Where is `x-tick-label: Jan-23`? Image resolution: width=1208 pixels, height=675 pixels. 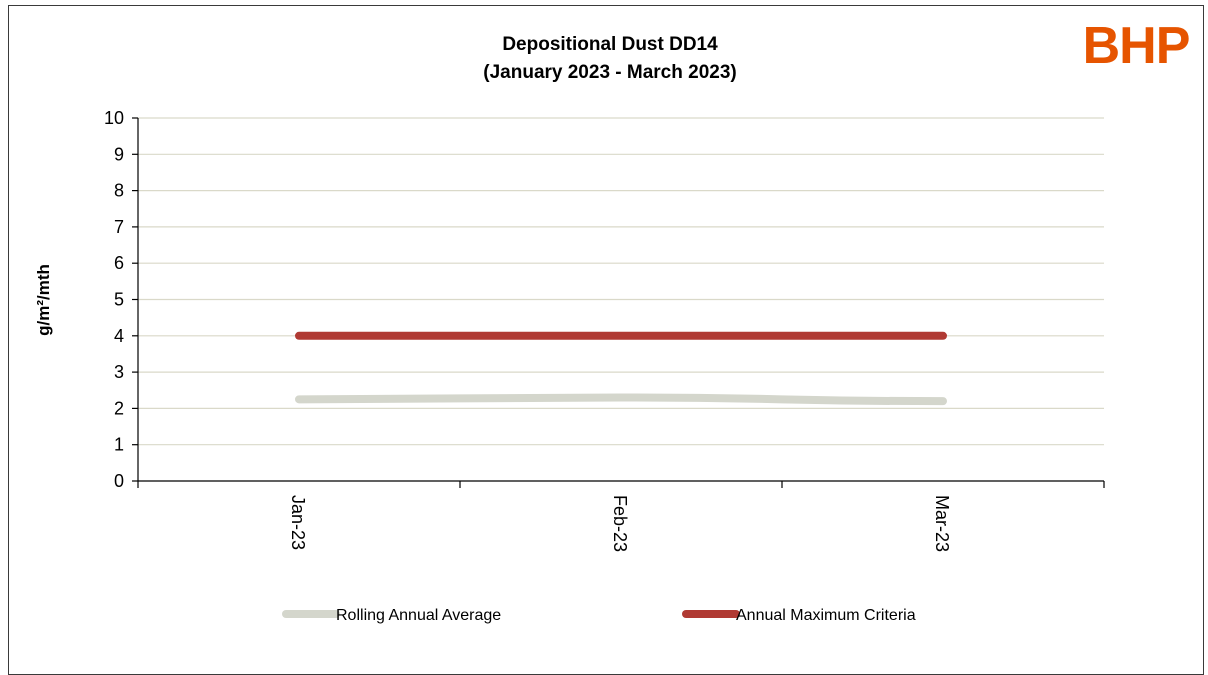
x-tick-label: Jan-23 is located at coordinates (298, 522).